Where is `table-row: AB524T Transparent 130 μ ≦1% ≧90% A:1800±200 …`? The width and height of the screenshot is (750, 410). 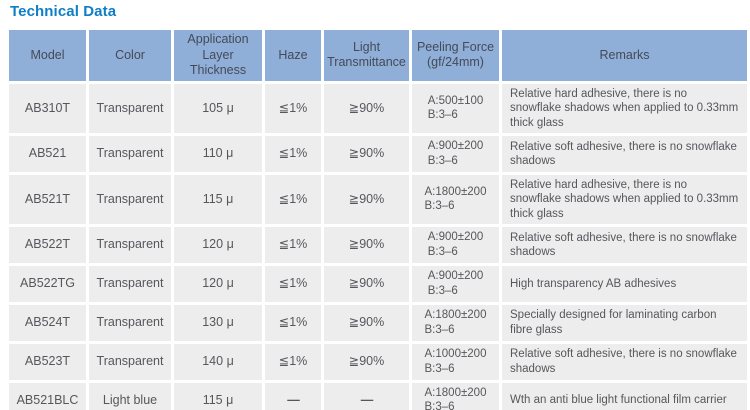 table-row: AB524T Transparent 130 μ ≦1% ≧90% A:1800±200 … is located at coordinates (378, 322).